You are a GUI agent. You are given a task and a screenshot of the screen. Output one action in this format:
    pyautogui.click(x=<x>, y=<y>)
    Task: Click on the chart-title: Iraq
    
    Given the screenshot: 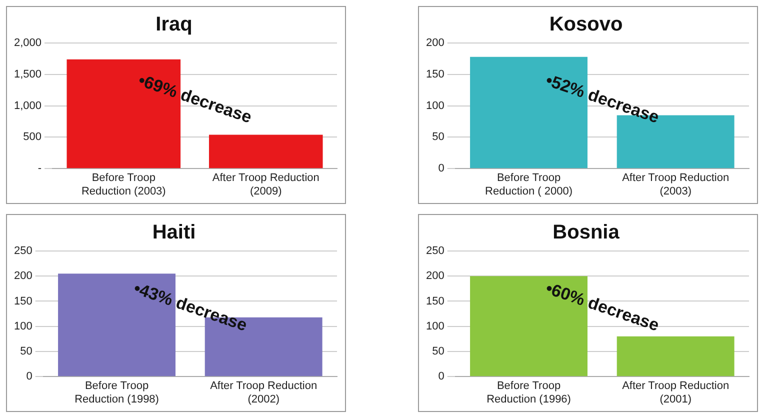 What is the action you would take?
    pyautogui.click(x=174, y=25)
    